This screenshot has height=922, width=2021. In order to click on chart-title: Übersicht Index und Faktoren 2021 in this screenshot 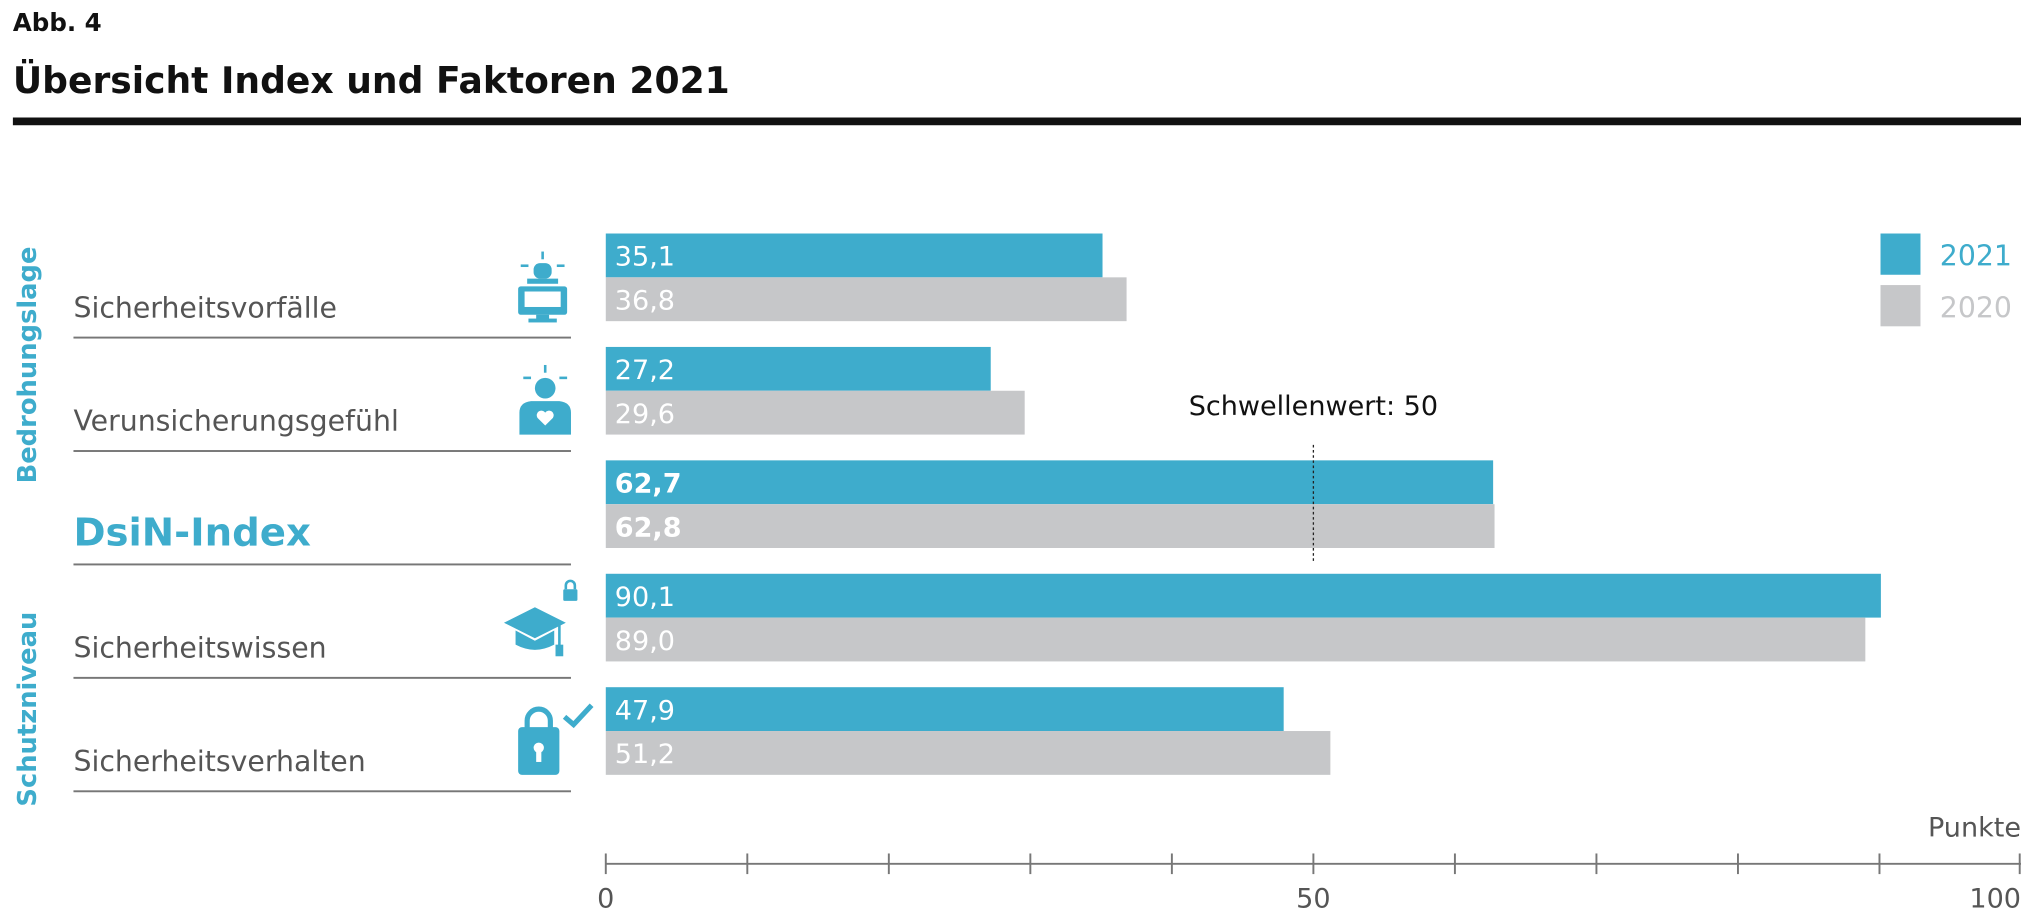, I will do `click(371, 81)`.